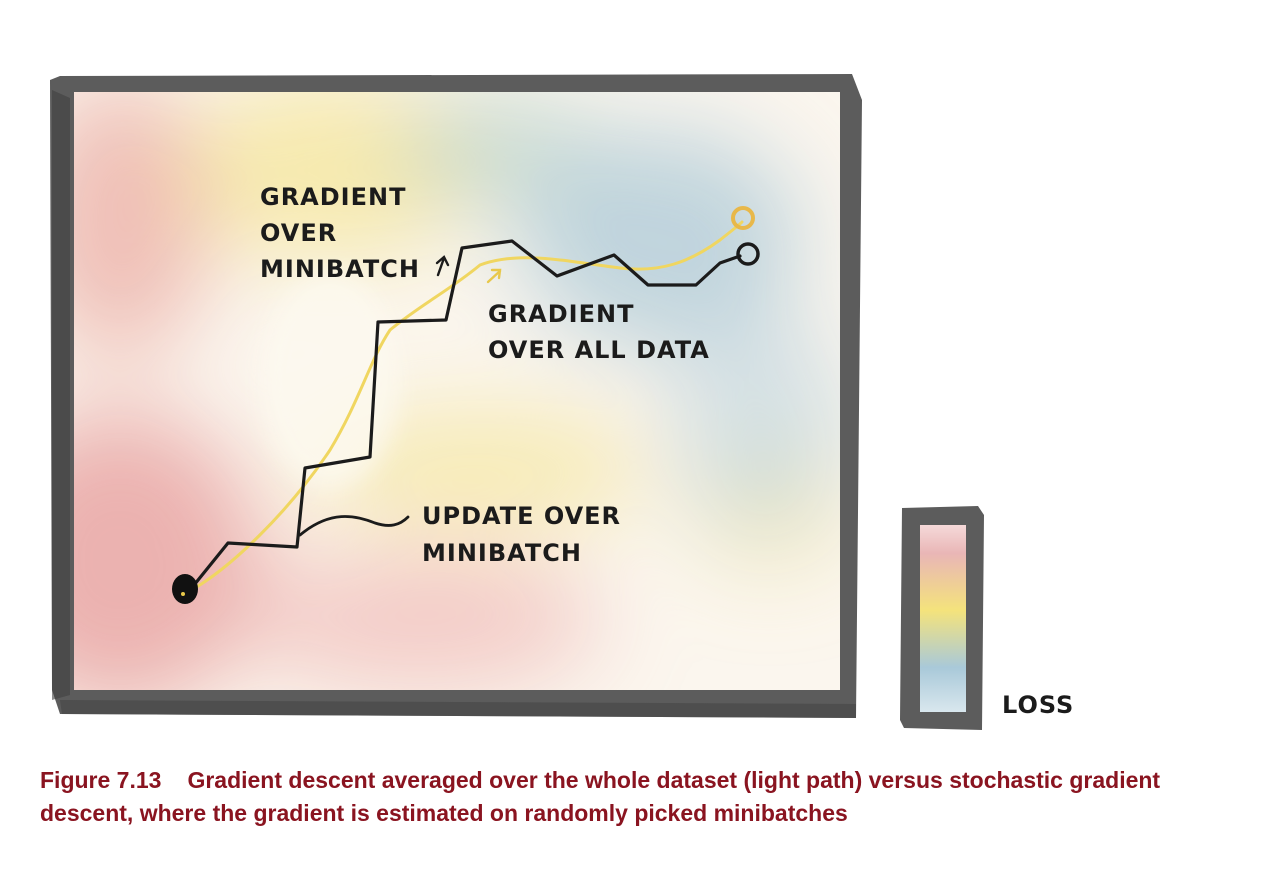 The width and height of the screenshot is (1272, 878). Describe the element at coordinates (101, 780) in the screenshot. I see `caption-figure-number: Figure 7.13` at that location.